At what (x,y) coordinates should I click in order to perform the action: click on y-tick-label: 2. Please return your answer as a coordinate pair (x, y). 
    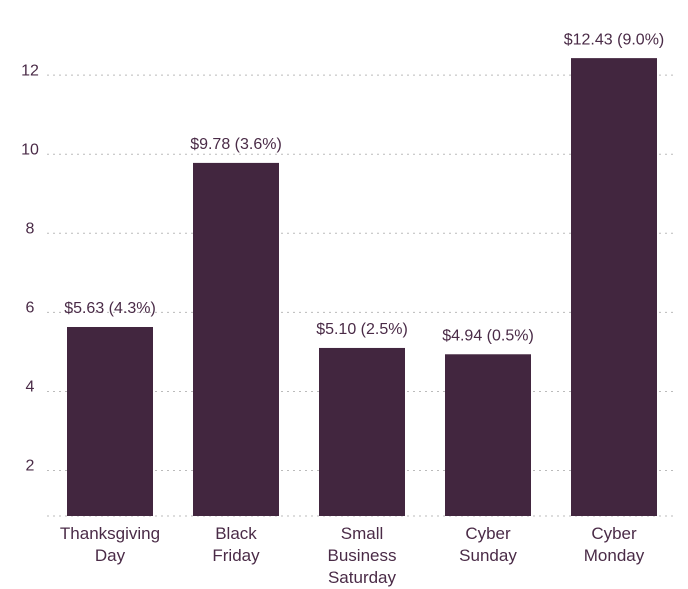
    Looking at the image, I should click on (30, 466).